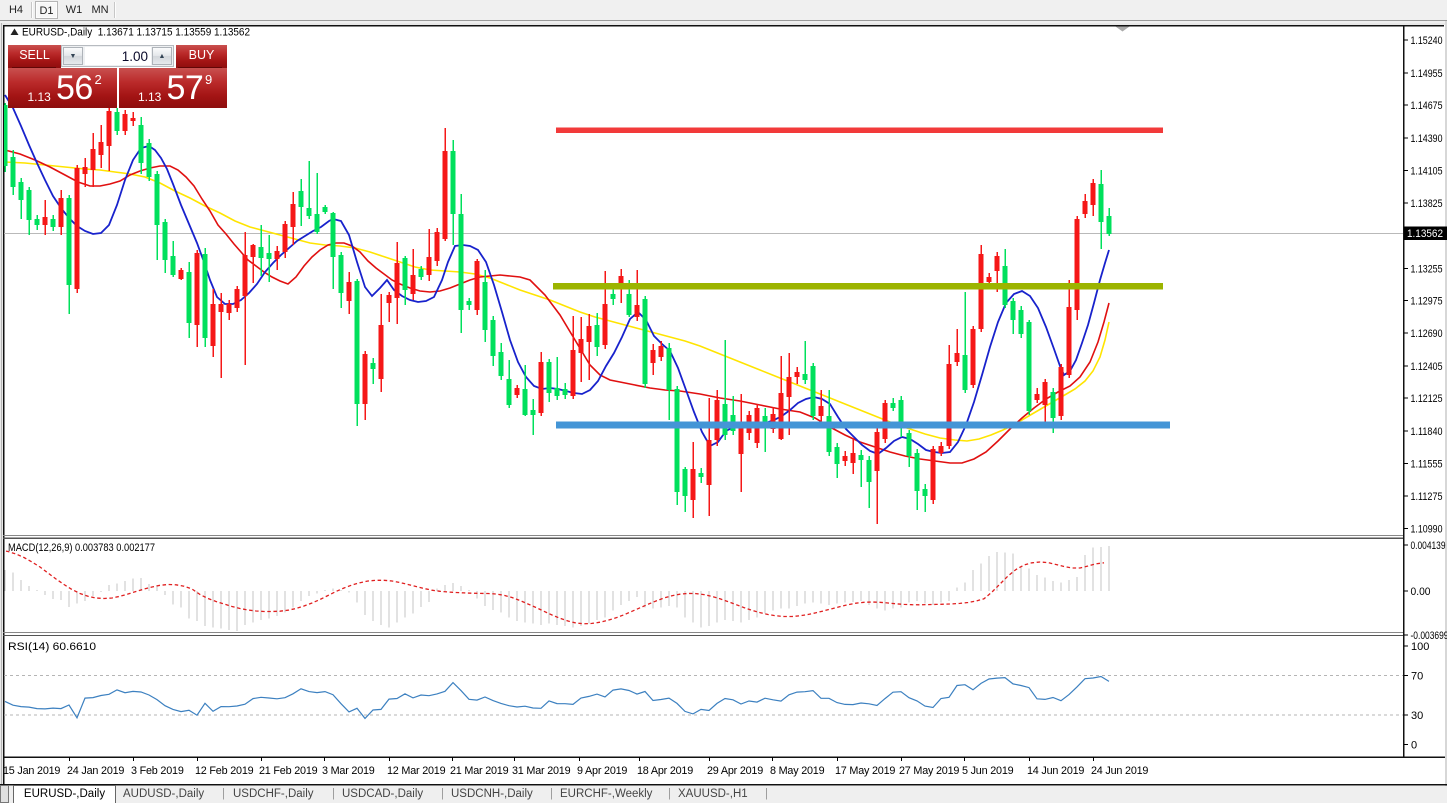 The height and width of the screenshot is (803, 1447). What do you see at coordinates (288, 771) in the screenshot?
I see `svg-text: 21 Feb 2019` at bounding box center [288, 771].